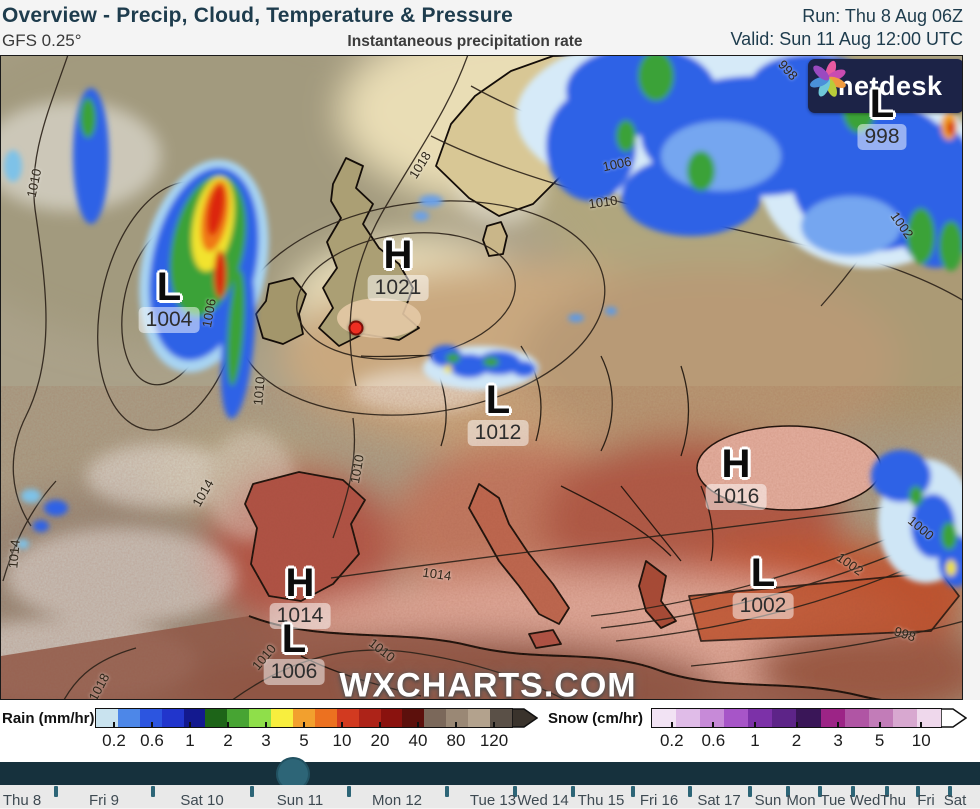  What do you see at coordinates (397, 800) in the screenshot?
I see `timeline-day-label: Mon 12` at bounding box center [397, 800].